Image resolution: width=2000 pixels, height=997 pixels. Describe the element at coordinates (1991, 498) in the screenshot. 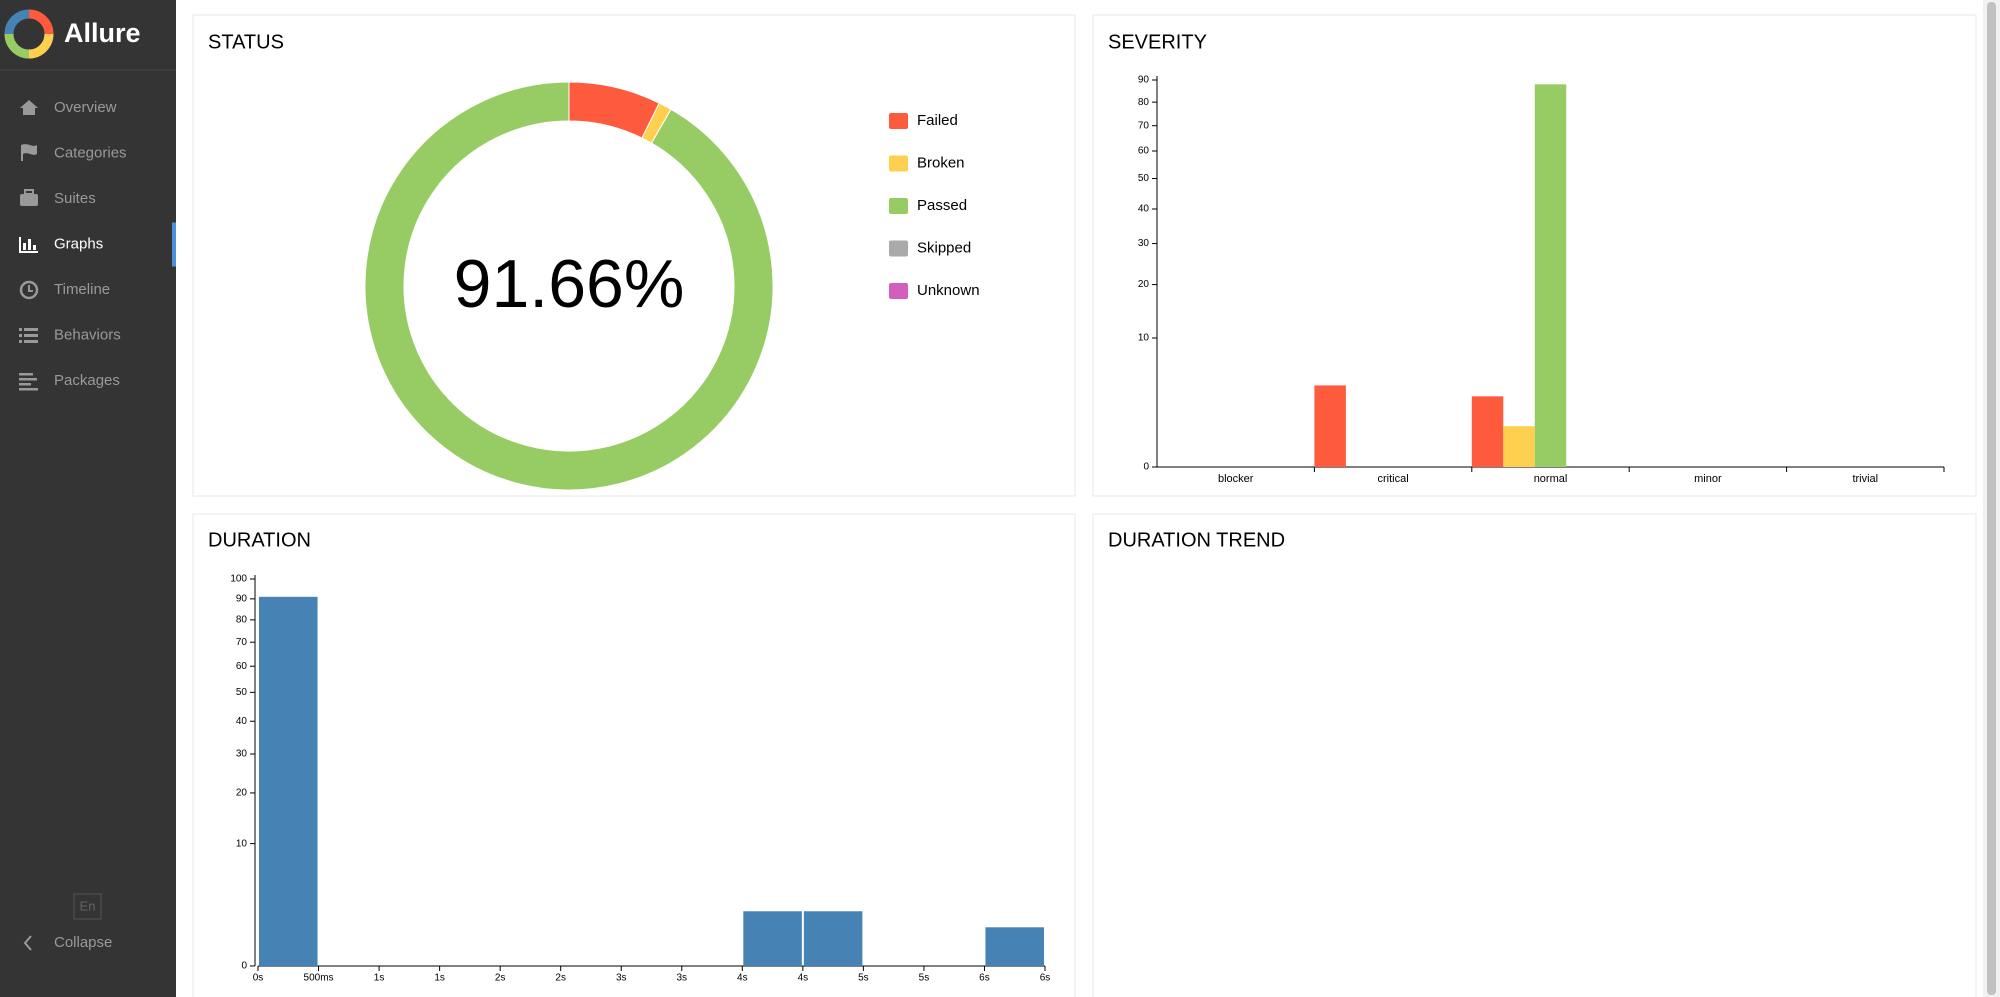

I see `scrollbar-thumb` at that location.